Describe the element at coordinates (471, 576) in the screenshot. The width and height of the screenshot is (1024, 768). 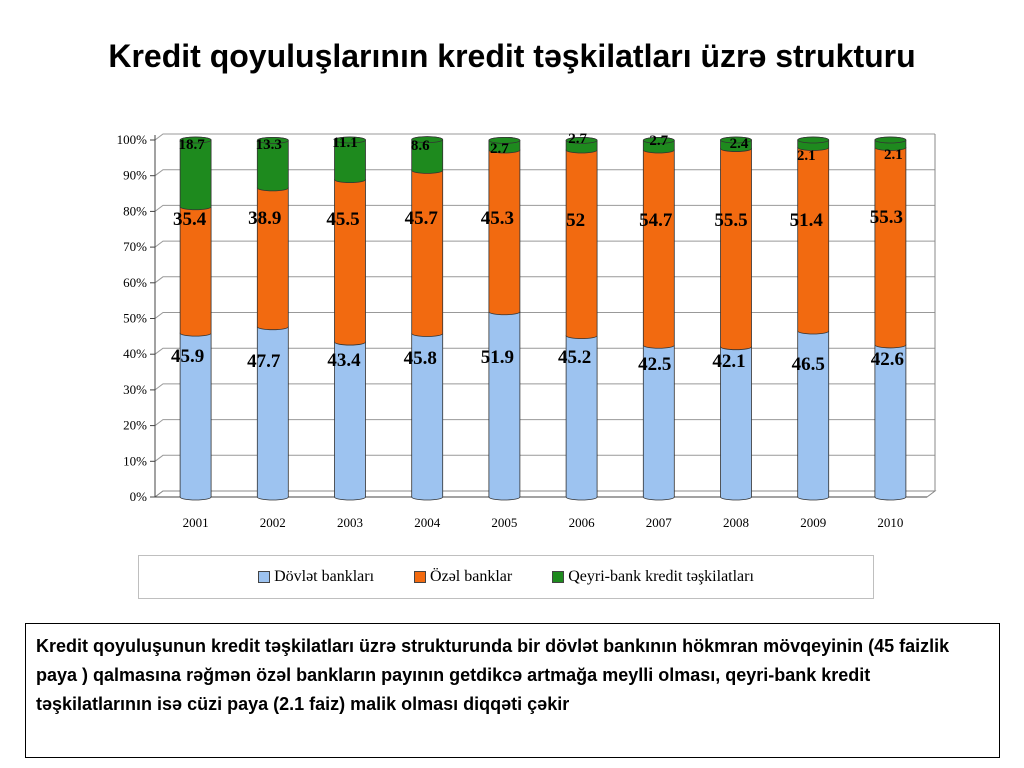
I see `legend-label-private: Özəl banklar` at that location.